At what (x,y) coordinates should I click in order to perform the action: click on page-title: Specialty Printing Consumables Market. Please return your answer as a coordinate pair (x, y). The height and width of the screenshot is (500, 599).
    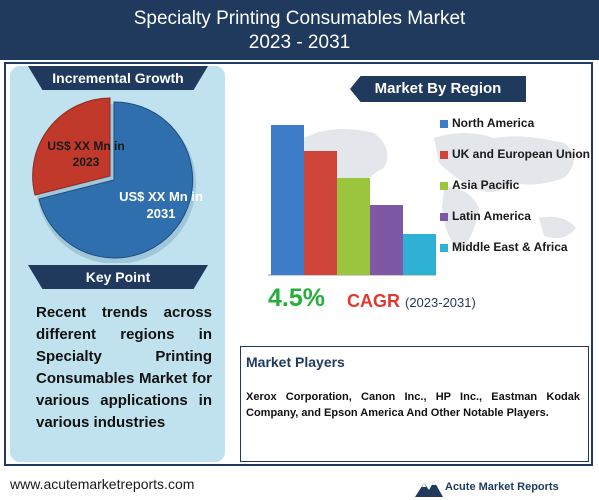
    Looking at the image, I should click on (299, 18).